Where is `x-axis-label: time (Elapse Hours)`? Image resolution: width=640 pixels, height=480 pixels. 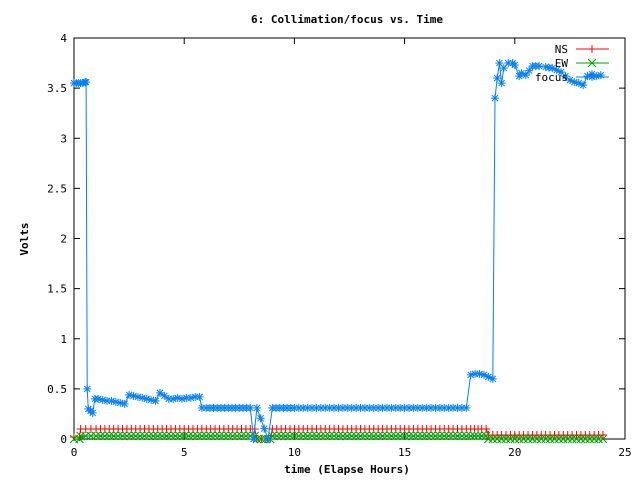 x-axis-label: time (Elapse Hours) is located at coordinates (347, 469).